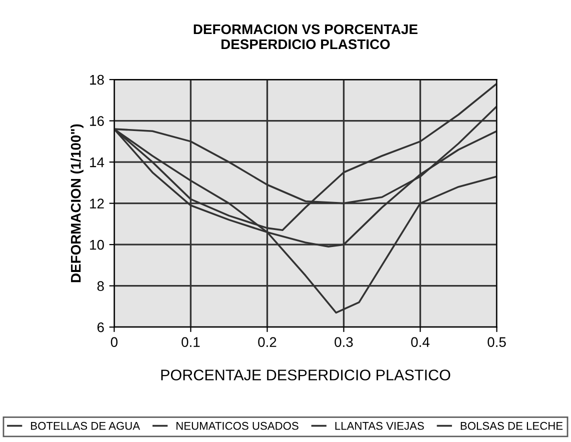 The width and height of the screenshot is (571, 442). What do you see at coordinates (97, 121) in the screenshot?
I see `y-tick-label: 16` at bounding box center [97, 121].